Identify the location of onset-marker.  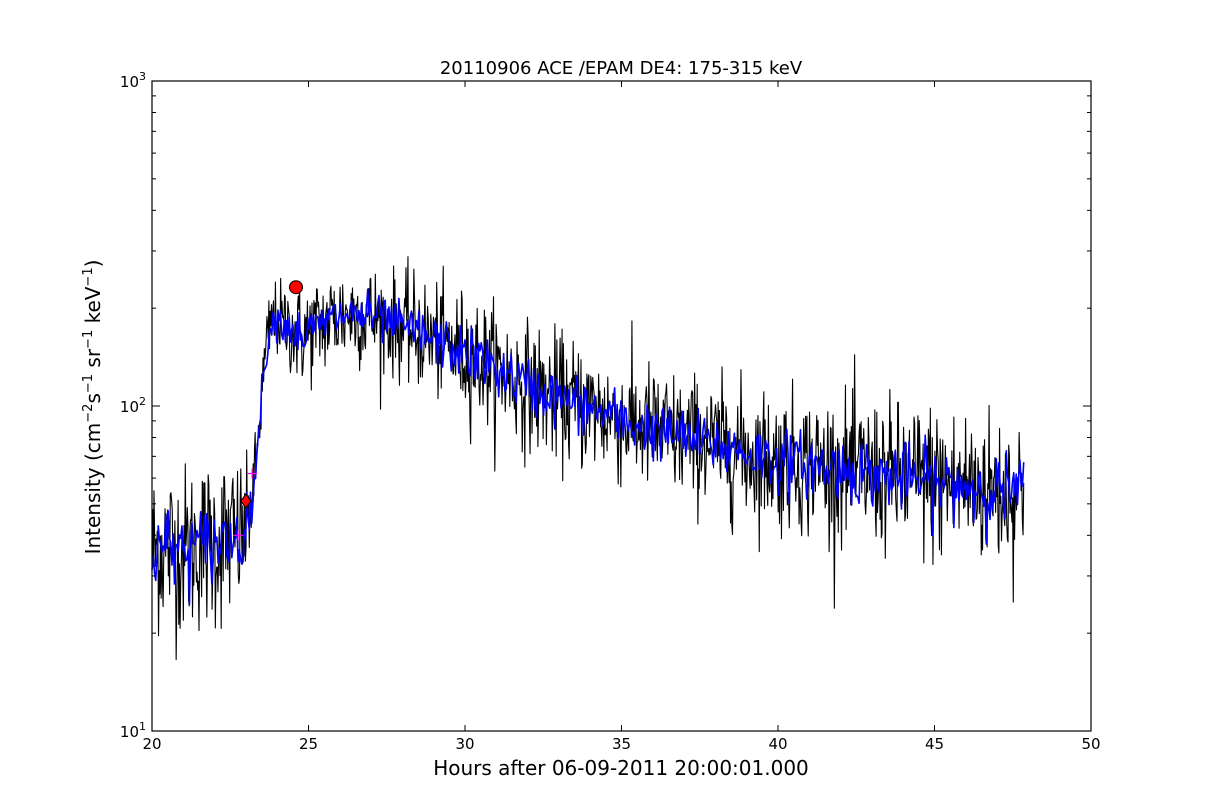
(246, 501).